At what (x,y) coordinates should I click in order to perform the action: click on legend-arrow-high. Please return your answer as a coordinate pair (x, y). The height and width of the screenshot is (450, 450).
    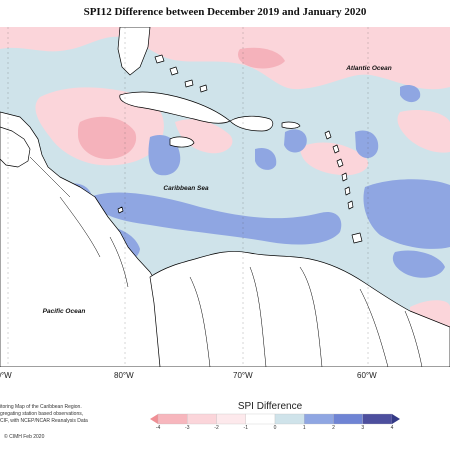
    Looking at the image, I should click on (396, 419).